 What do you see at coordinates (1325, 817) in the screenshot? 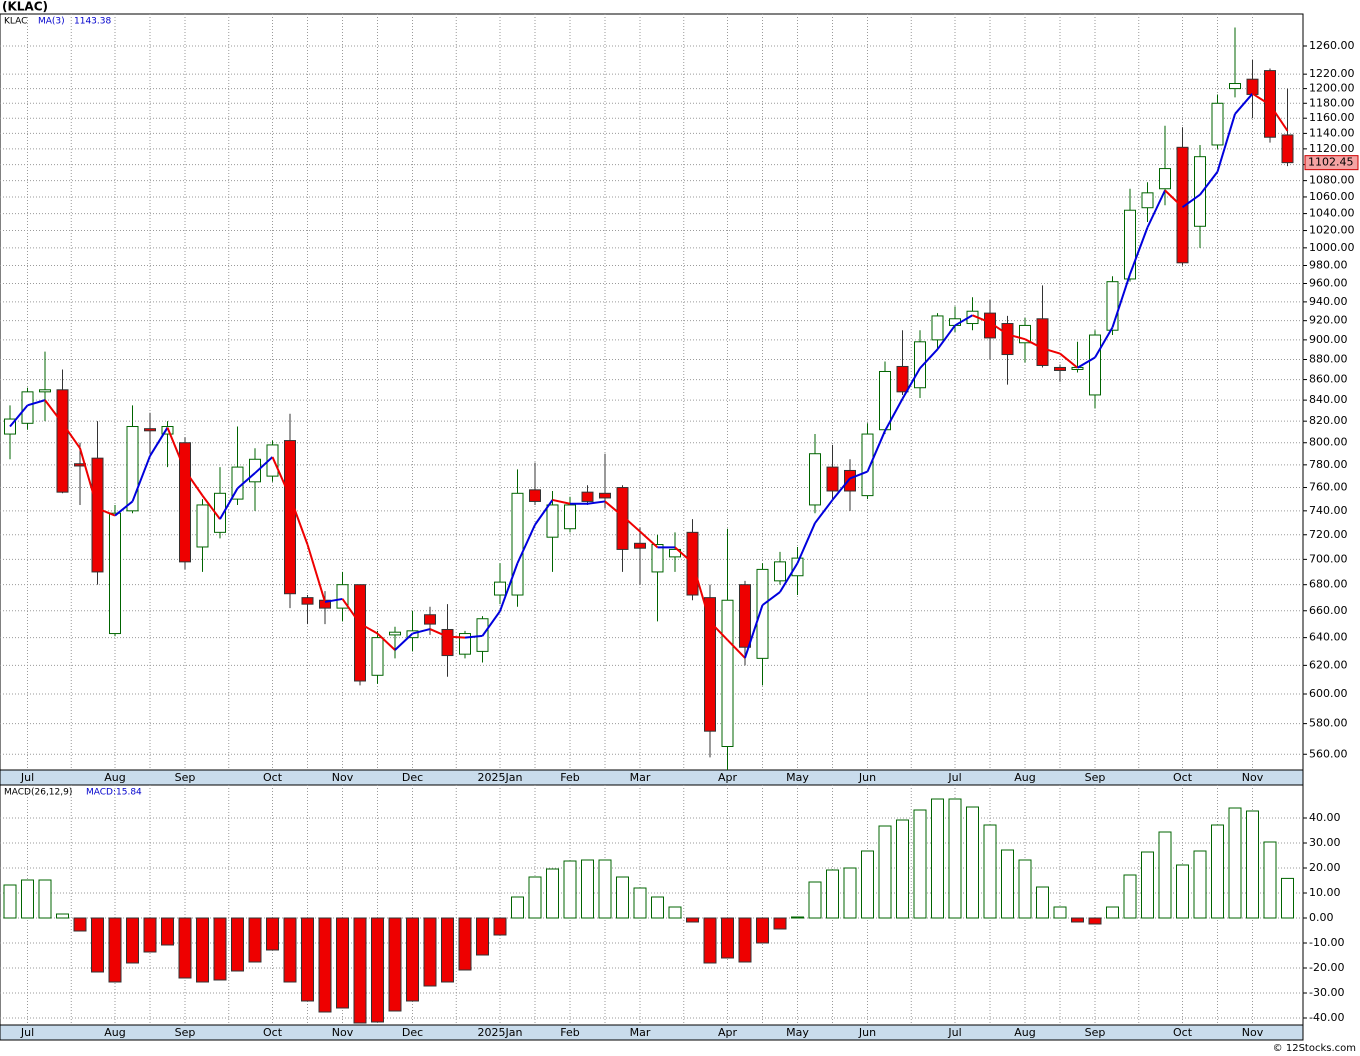
I see `y-tick-label: 40.00` at bounding box center [1325, 817].